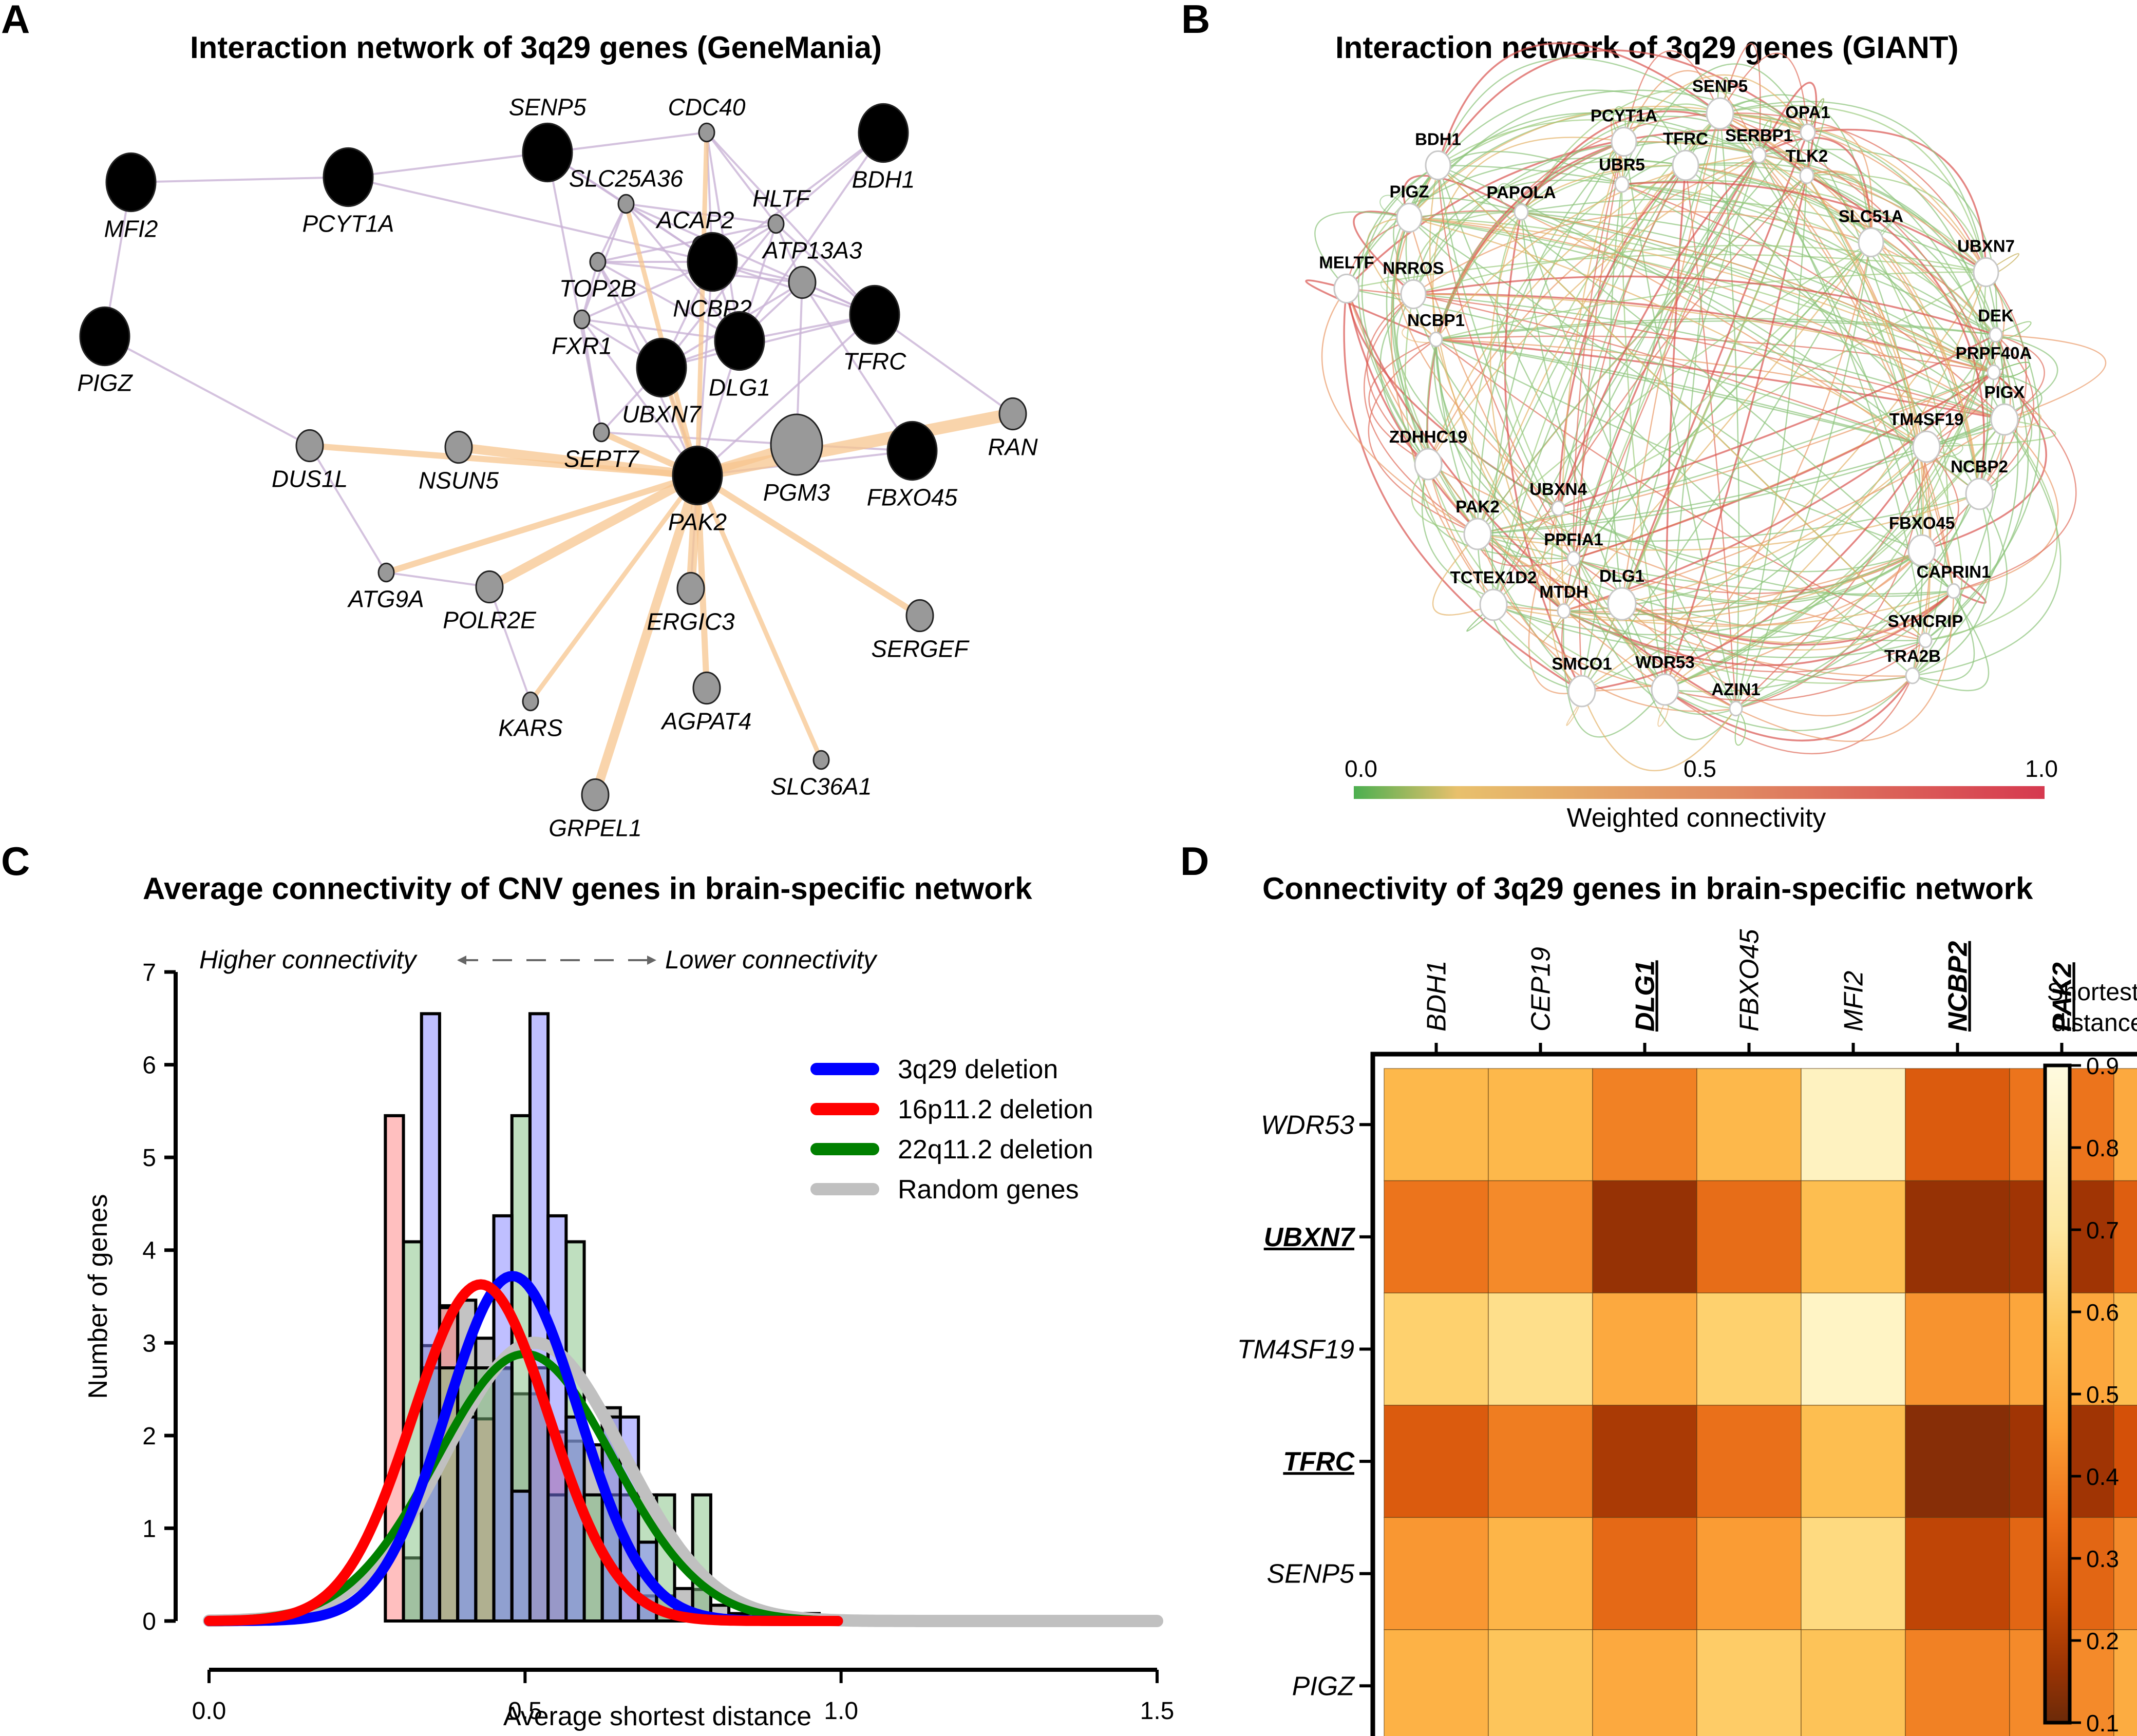  Describe the element at coordinates (596, 829) in the screenshot. I see `gene-label: GRPEL1` at that location.